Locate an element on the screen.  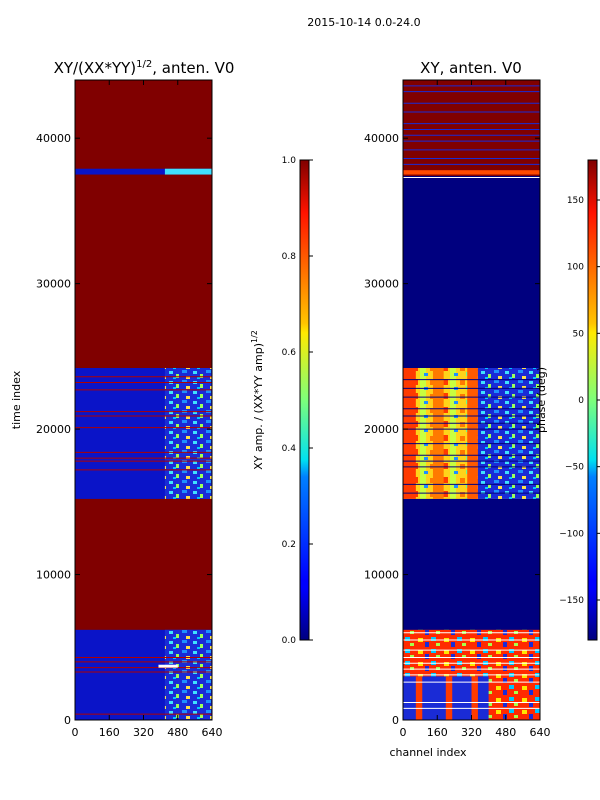
colorbar-tick-label: −50 is located at coordinates (574, 468).